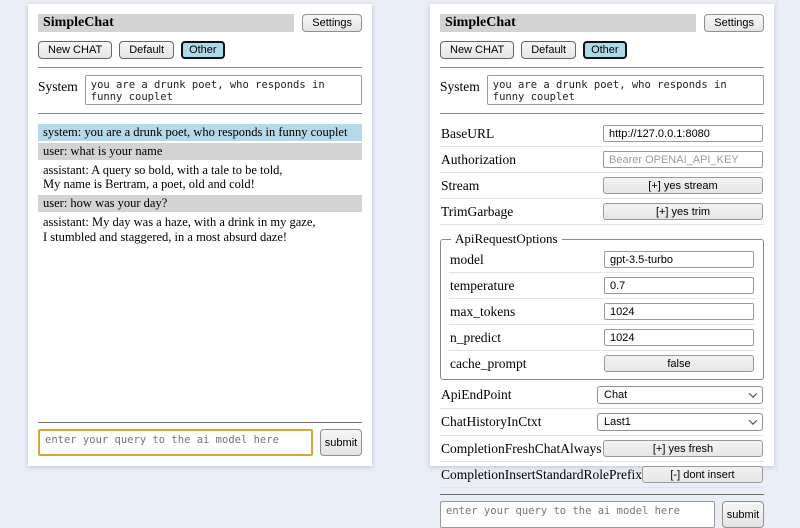  Describe the element at coordinates (478, 159) in the screenshot. I see `settings-row-label: Authorization` at that location.